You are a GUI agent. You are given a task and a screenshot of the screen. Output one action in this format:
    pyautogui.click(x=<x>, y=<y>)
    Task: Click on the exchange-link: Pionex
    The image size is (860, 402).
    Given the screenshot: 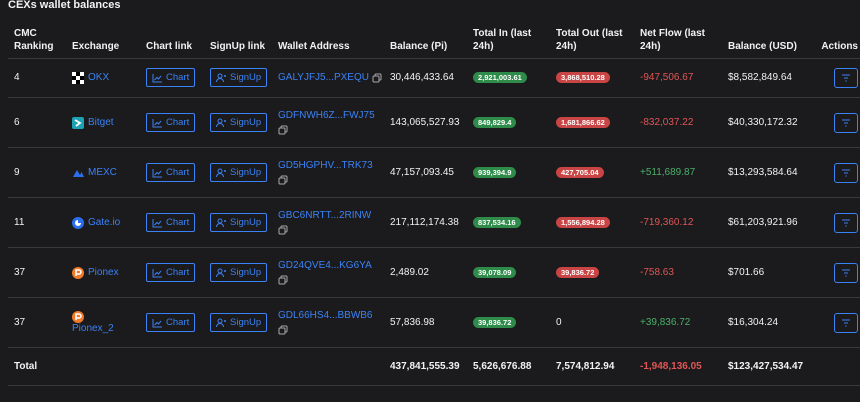 What is the action you would take?
    pyautogui.click(x=103, y=272)
    